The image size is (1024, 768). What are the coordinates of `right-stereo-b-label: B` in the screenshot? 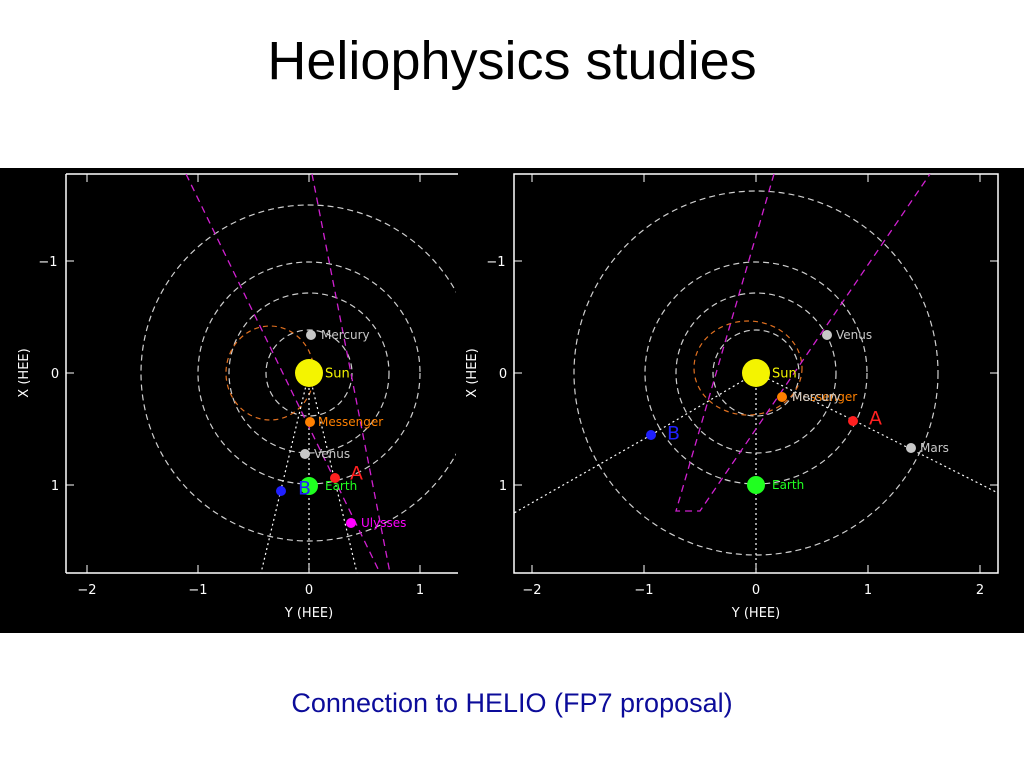 It's located at (673, 434).